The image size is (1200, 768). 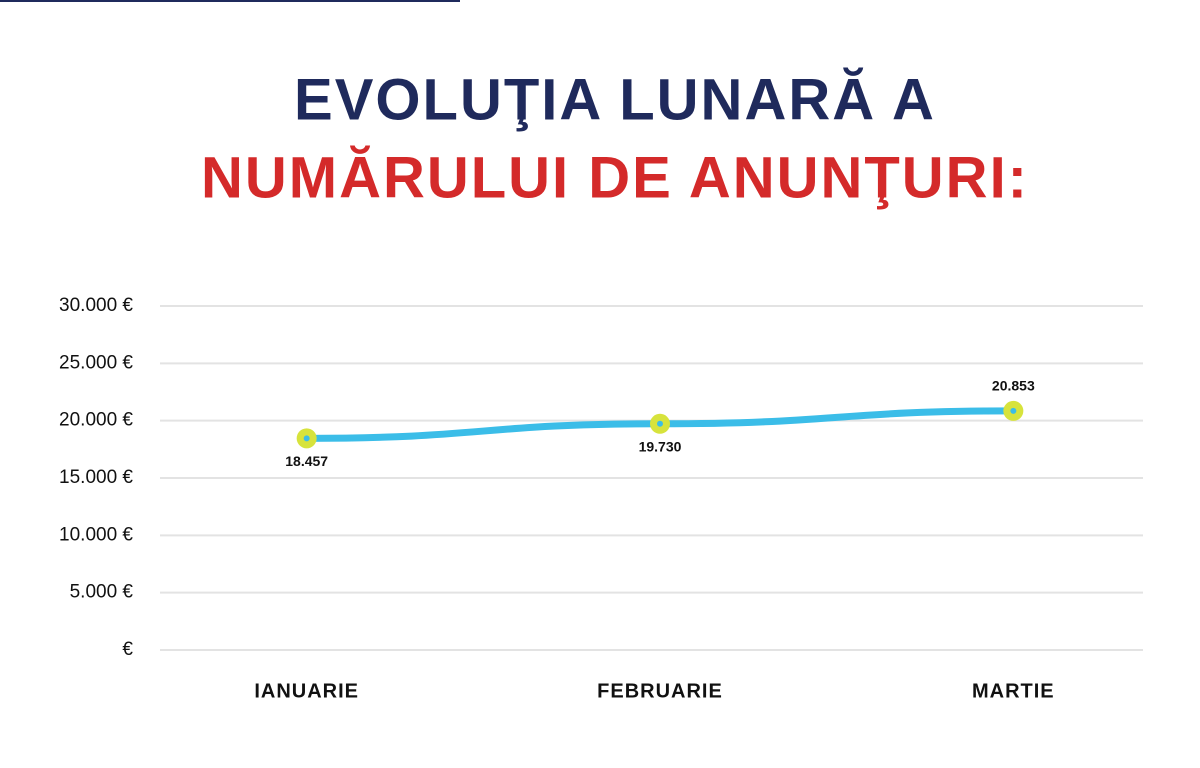 I want to click on y-tick-label: 15.000 €, so click(x=96, y=477).